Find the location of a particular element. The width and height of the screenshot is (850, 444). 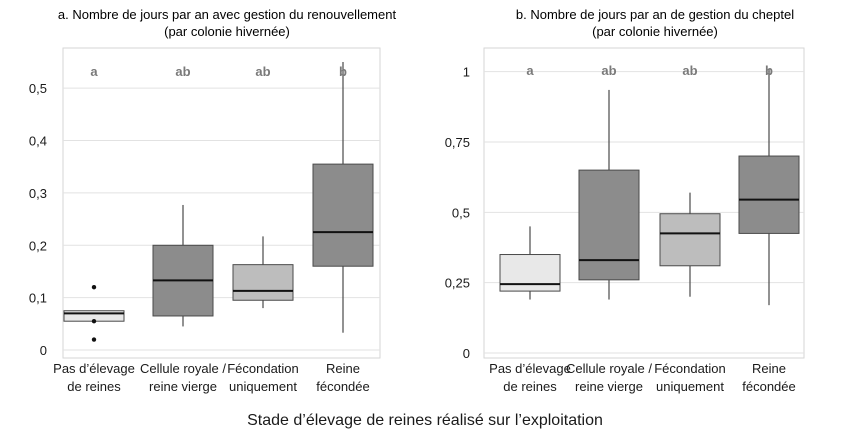

chart-a-y-tick-label: 0,4 is located at coordinates (38, 141).